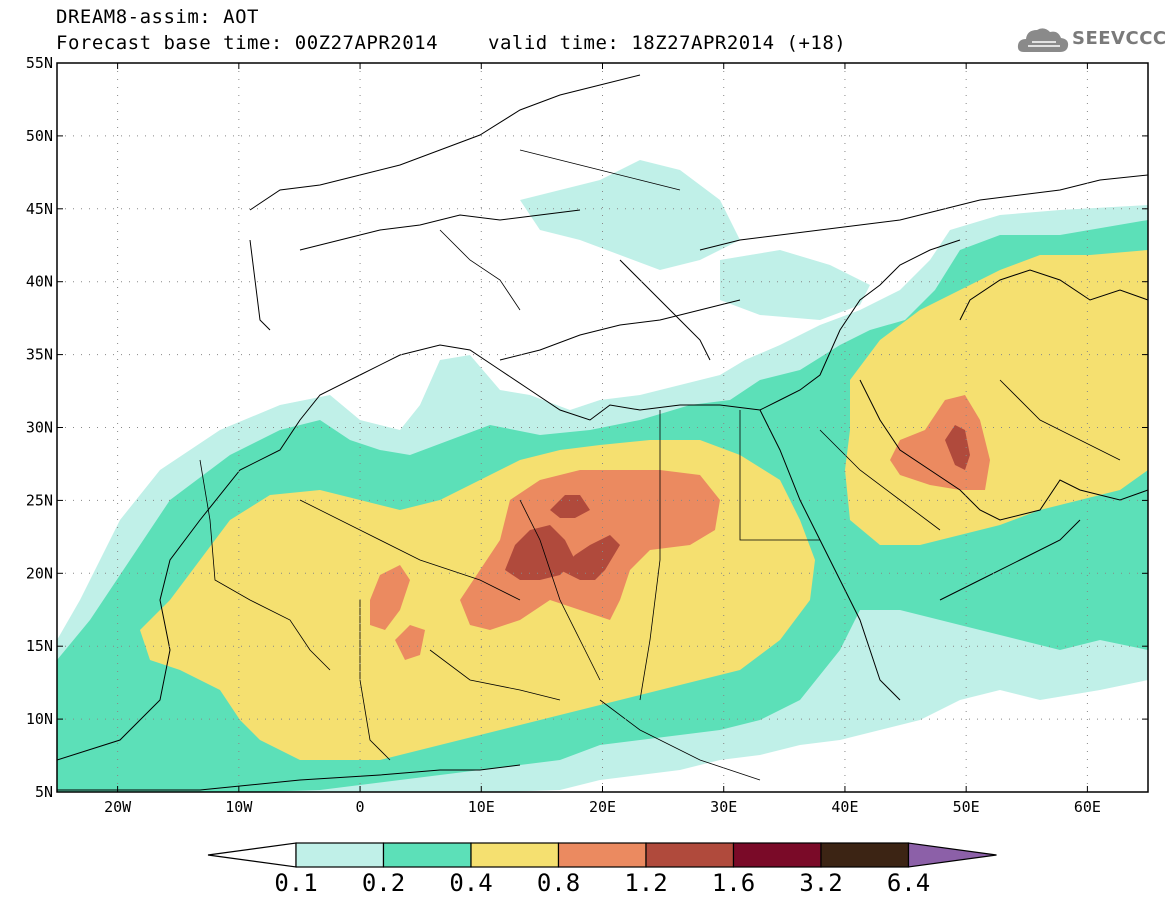  I want to click on lon-tick-label: 60E, so click(1087, 807).